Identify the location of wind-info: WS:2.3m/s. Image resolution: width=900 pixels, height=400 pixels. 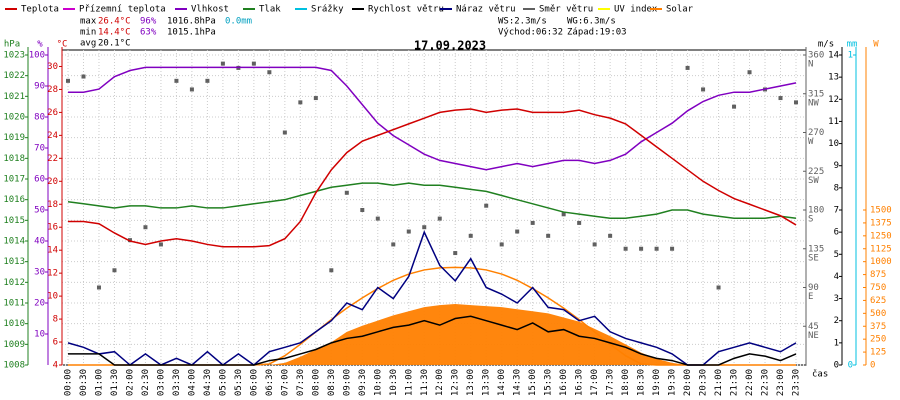
(522, 22).